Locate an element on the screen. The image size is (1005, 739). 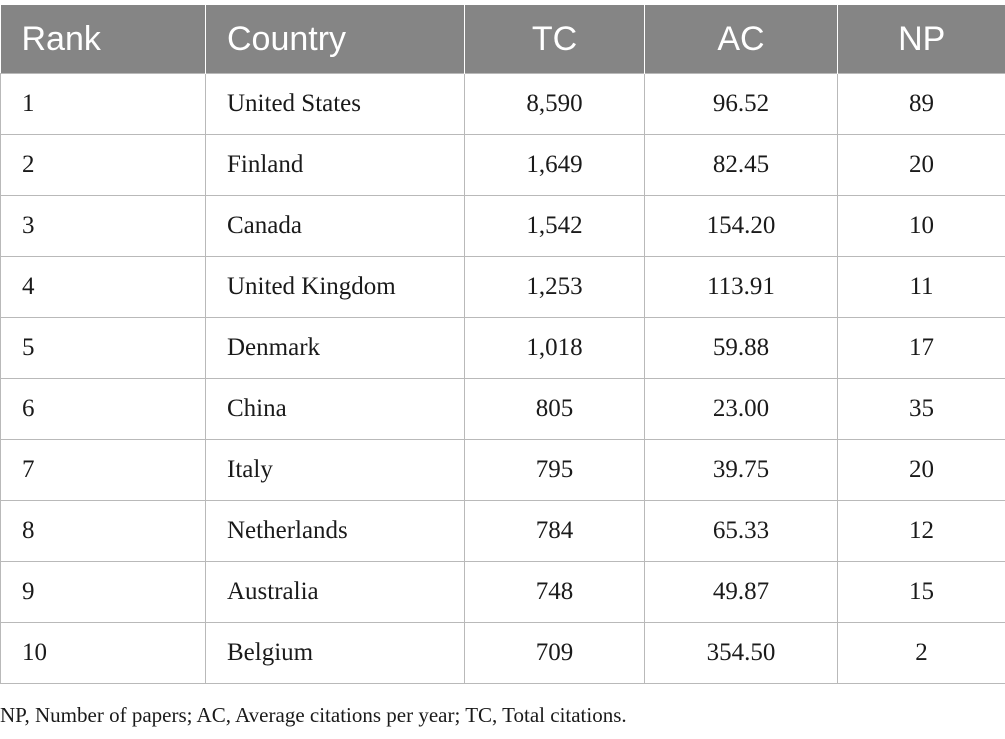
table-row: 2 Finland 1,649 82.45 20 is located at coordinates (502, 165).